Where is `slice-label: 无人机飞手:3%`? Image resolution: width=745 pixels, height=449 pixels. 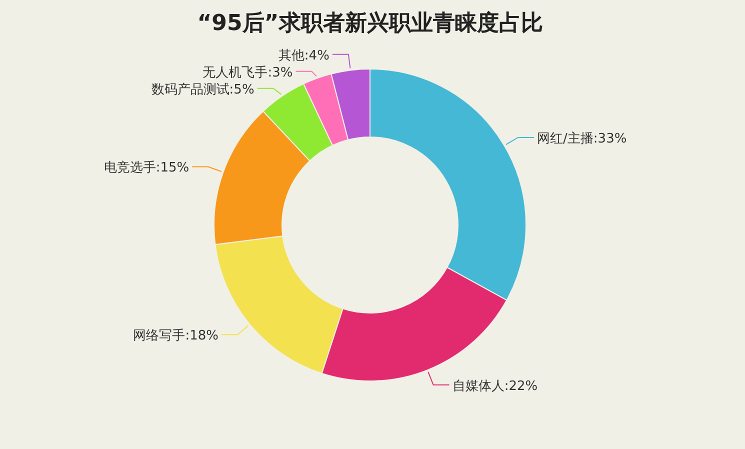 slice-label: 无人机飞手:3% is located at coordinates (247, 72).